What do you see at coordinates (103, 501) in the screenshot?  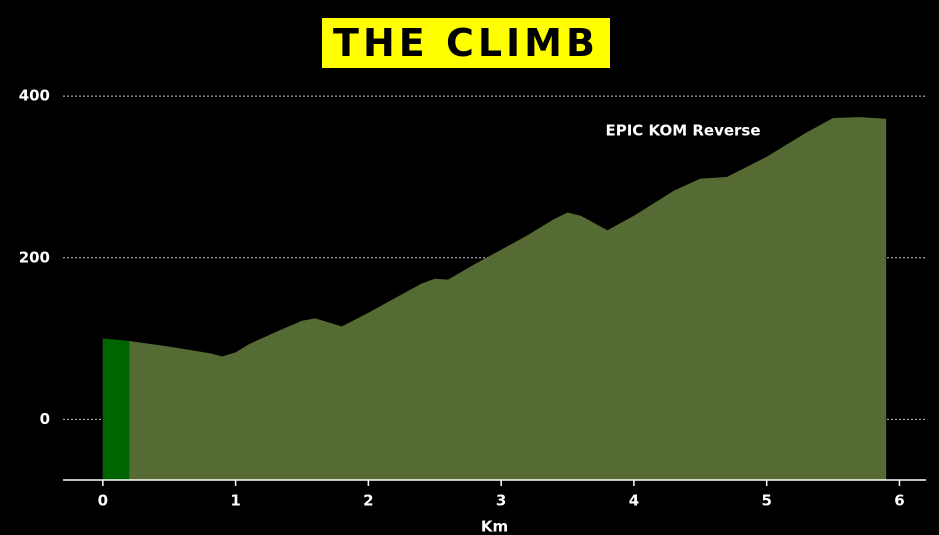 I see `x-tick-label: 0` at bounding box center [103, 501].